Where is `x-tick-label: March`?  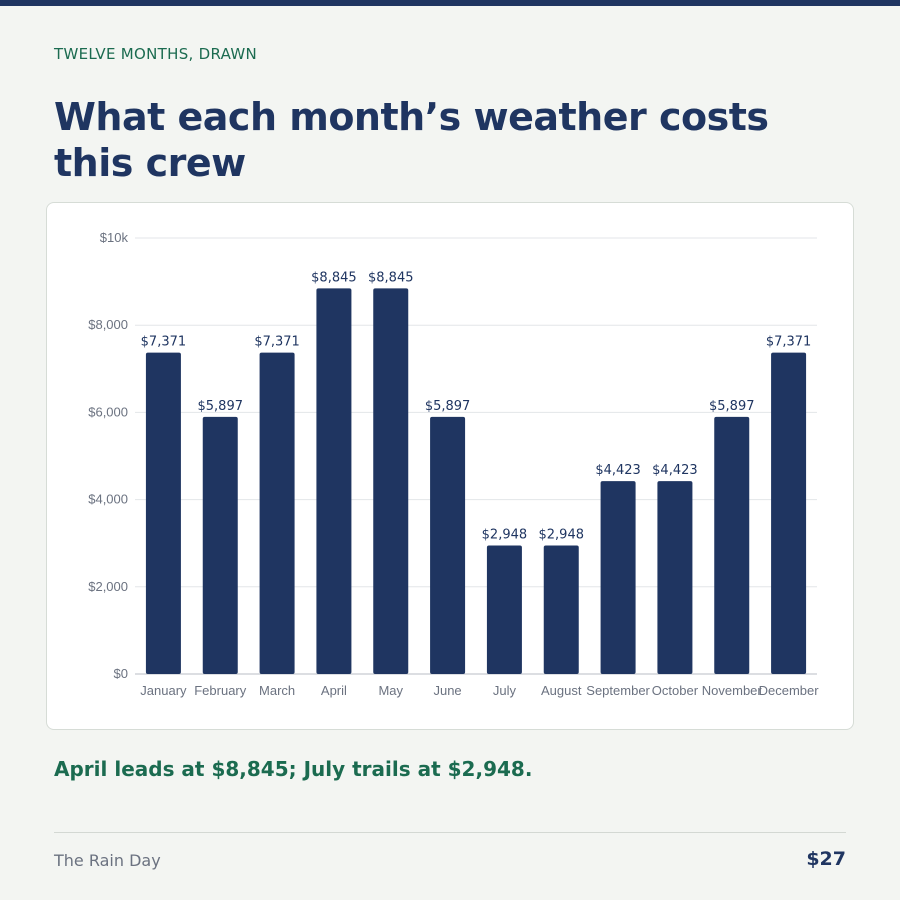
x-tick-label: March is located at coordinates (277, 690).